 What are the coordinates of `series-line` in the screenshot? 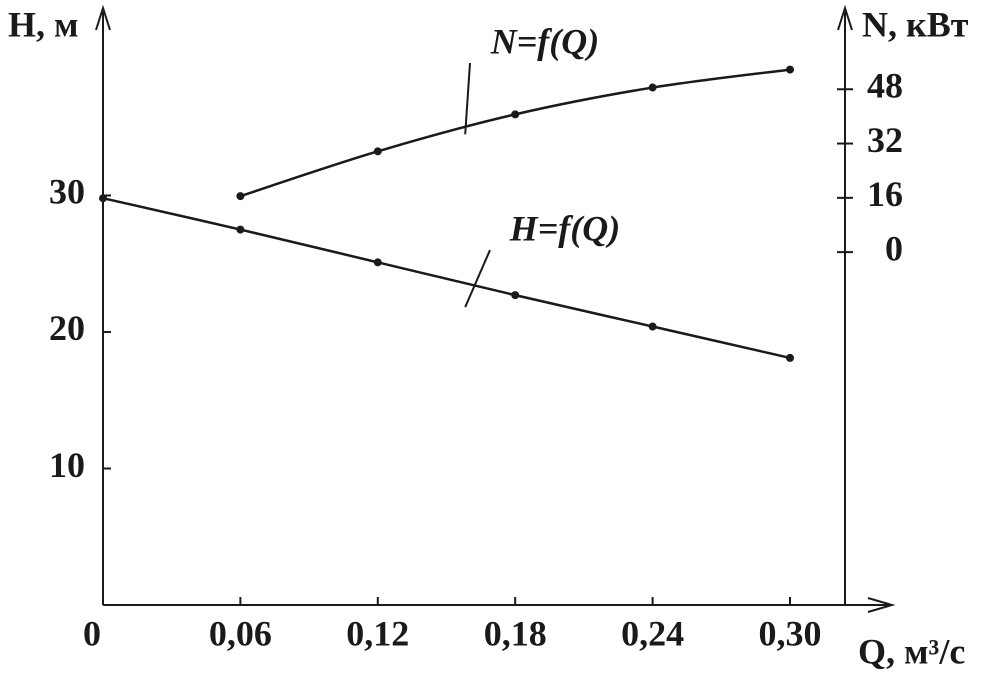 It's located at (515, 133).